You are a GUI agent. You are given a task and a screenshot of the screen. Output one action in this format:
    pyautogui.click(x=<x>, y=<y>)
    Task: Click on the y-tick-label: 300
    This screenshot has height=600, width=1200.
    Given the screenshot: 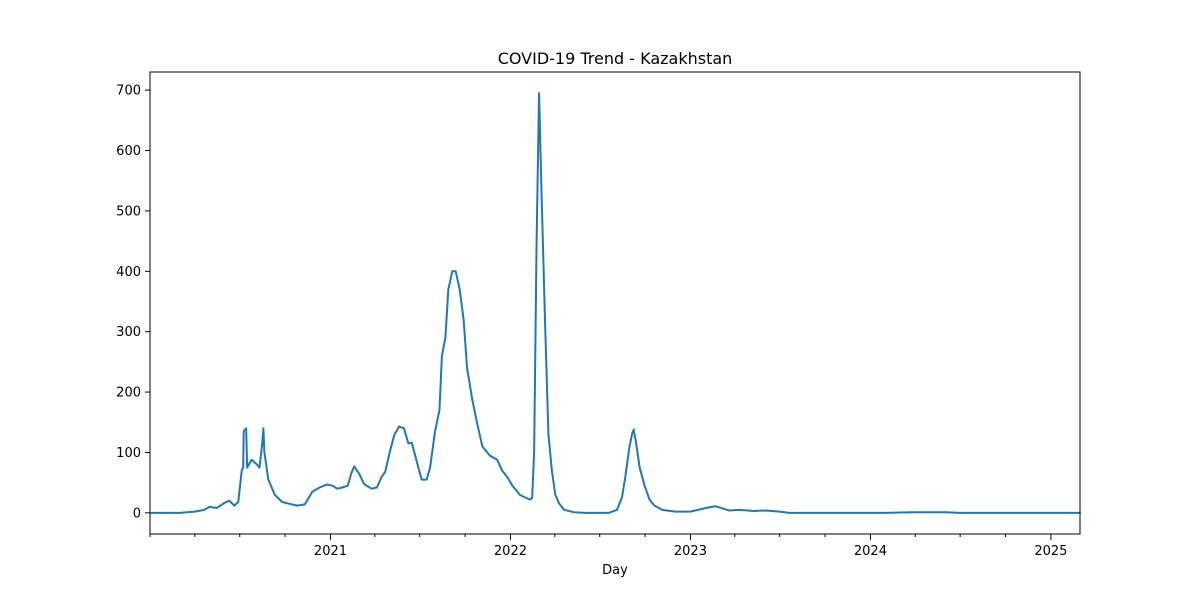 What is the action you would take?
    pyautogui.click(x=128, y=332)
    